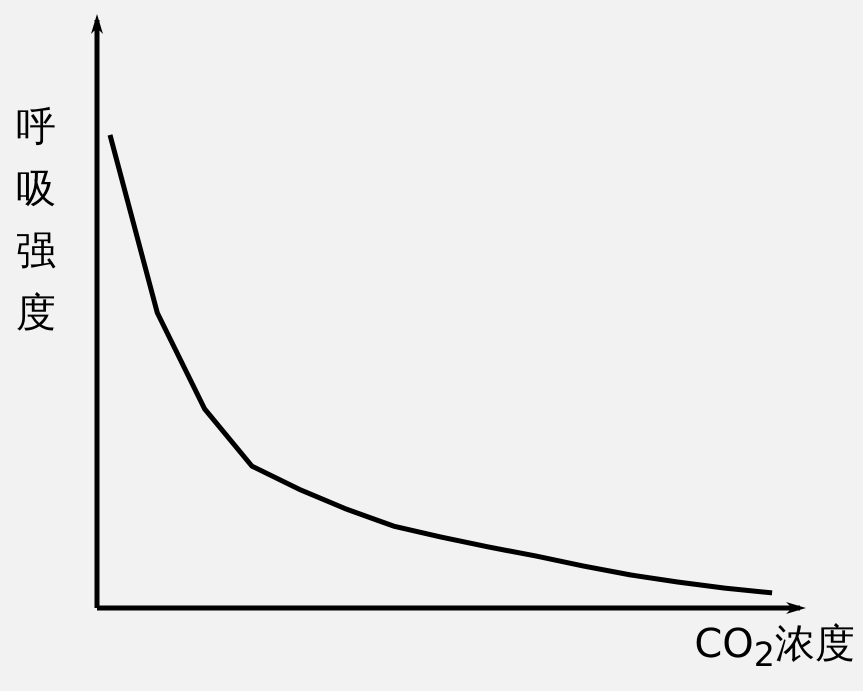 This screenshot has height=691, width=863. Describe the element at coordinates (774, 647) in the screenshot. I see `x-axis-title: CO$_{2}$浓度` at that location.